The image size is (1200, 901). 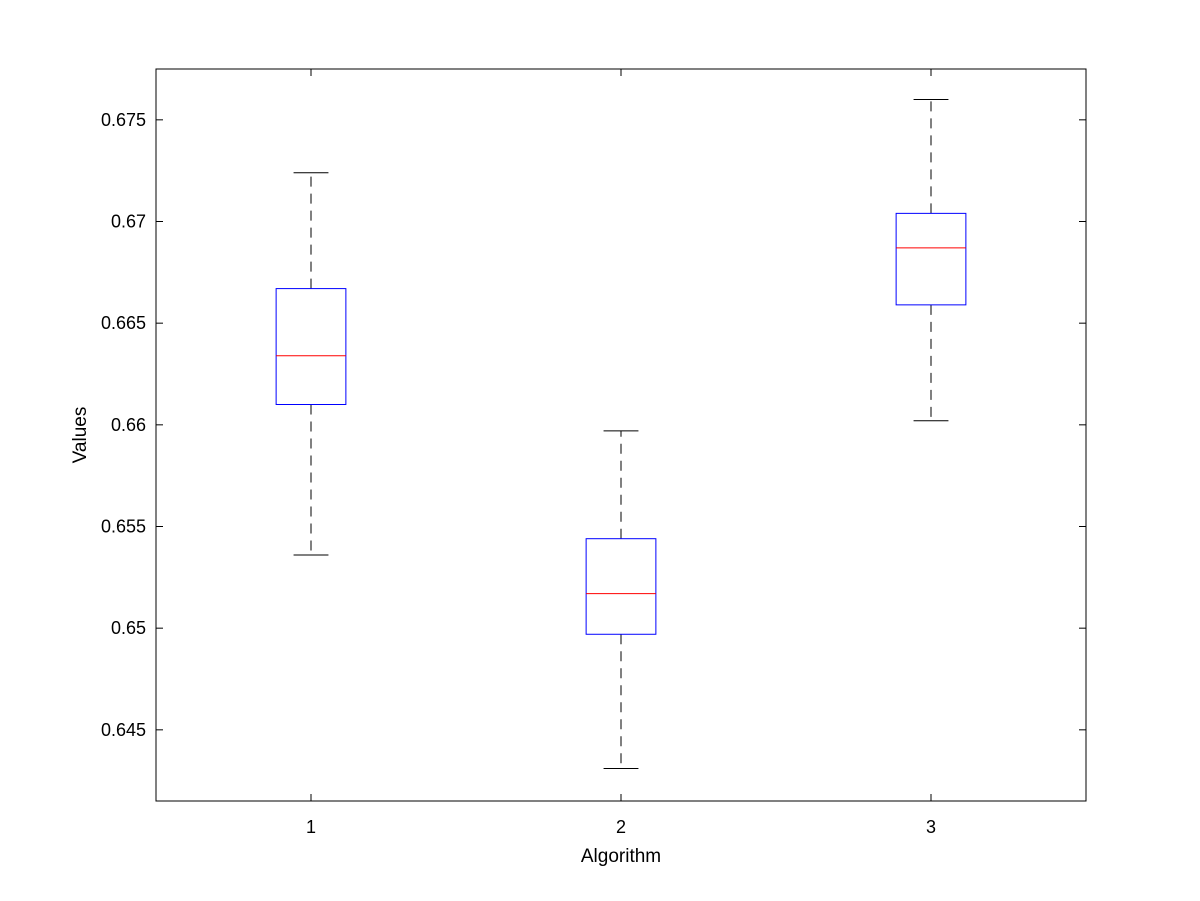 I want to click on y-axis-label: Values, so click(x=80, y=435).